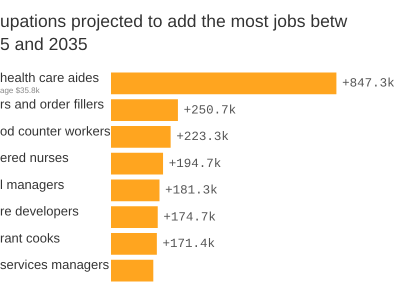 The width and height of the screenshot is (400, 284). What do you see at coordinates (210, 110) in the screenshot?
I see `data-label: +250.7k` at bounding box center [210, 110].